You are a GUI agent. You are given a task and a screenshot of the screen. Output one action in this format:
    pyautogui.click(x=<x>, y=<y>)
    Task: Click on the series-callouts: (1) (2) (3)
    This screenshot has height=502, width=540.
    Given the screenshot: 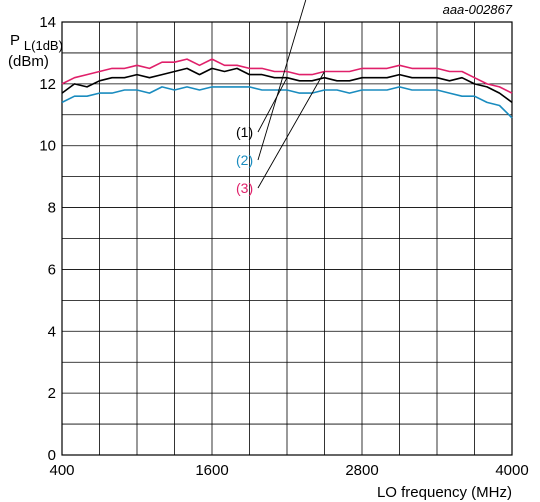 What is the action you would take?
    pyautogui.click(x=280, y=98)
    